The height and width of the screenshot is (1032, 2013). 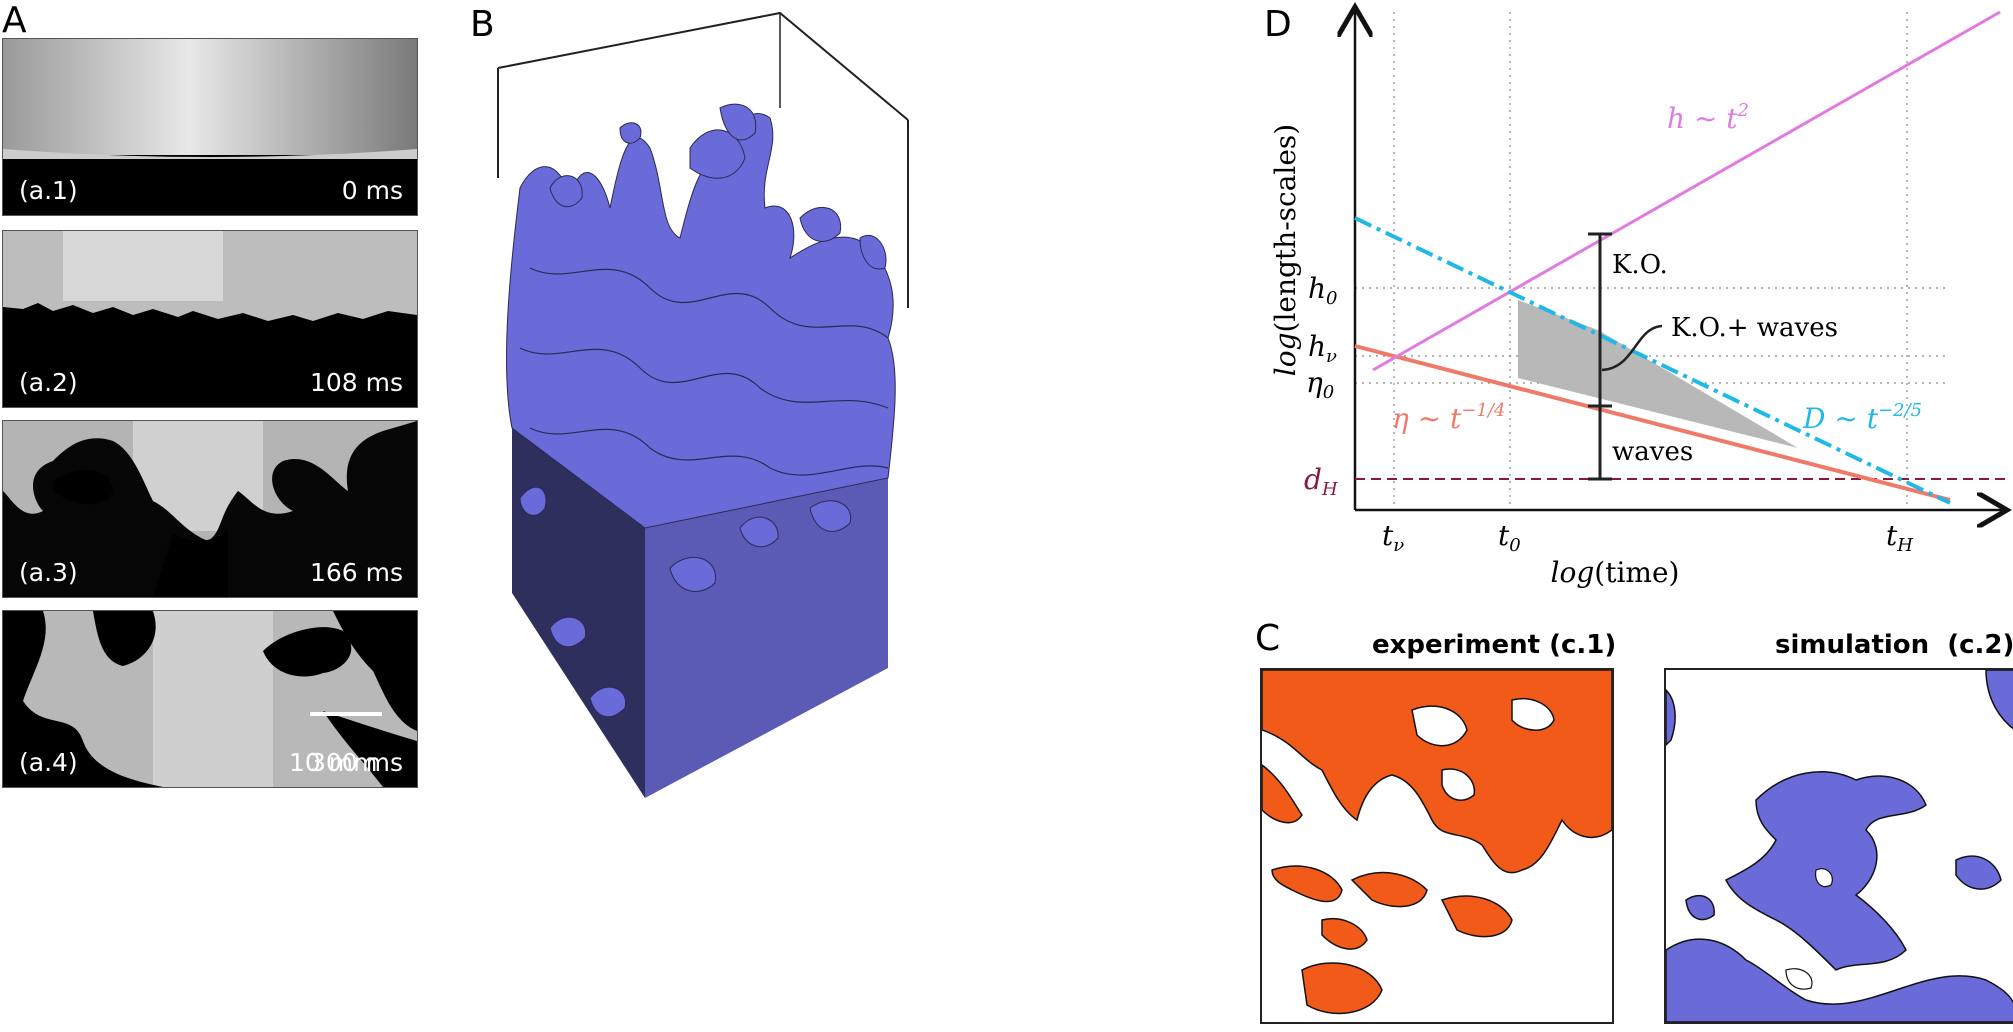 What do you see at coordinates (1320, 384) in the screenshot?
I see `ytick-eta0: η0` at bounding box center [1320, 384].